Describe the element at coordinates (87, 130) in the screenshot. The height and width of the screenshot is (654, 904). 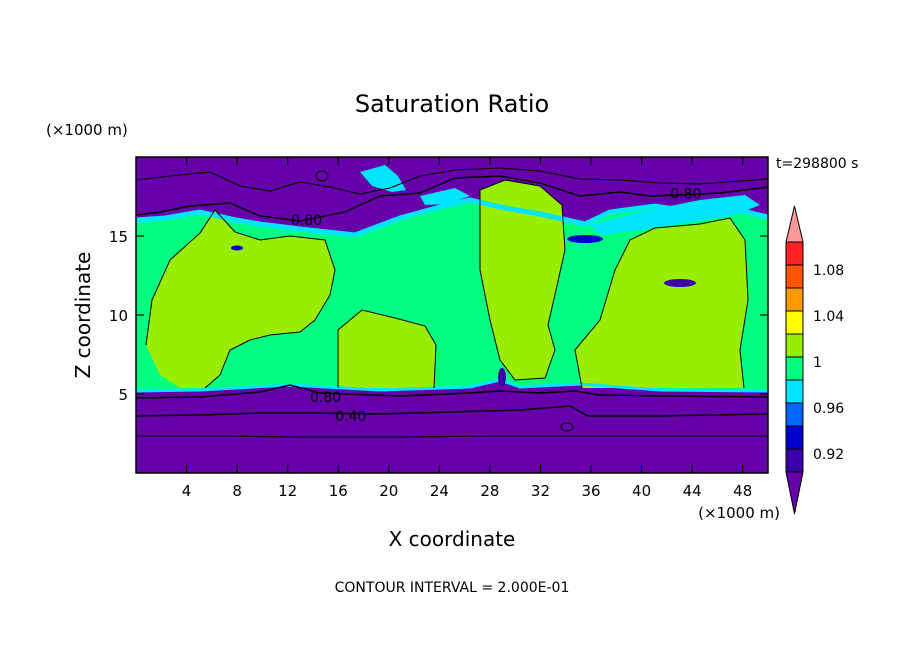
I see `y-unit-label: (×1000 m)` at that location.